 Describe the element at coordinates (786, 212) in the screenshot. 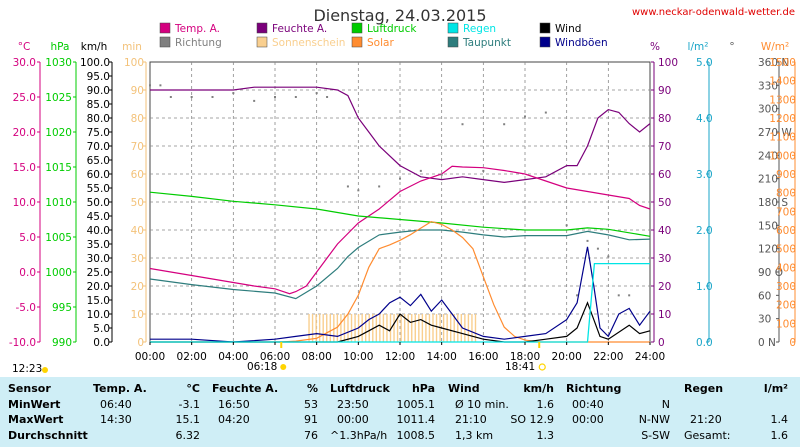

I see `axis-label-solar: 700` at that location.